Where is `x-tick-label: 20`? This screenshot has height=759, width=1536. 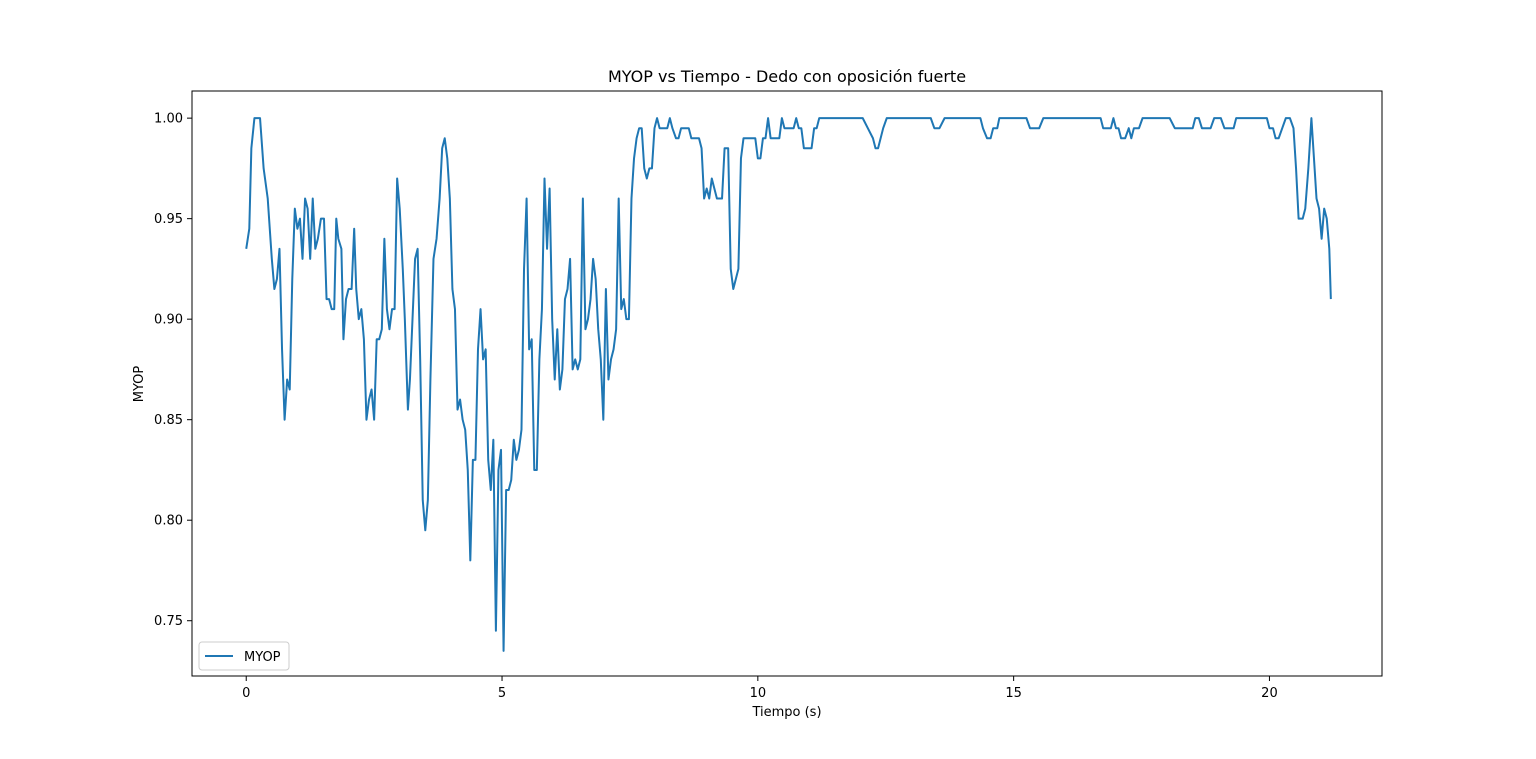
x-tick-label: 20 is located at coordinates (1269, 693).